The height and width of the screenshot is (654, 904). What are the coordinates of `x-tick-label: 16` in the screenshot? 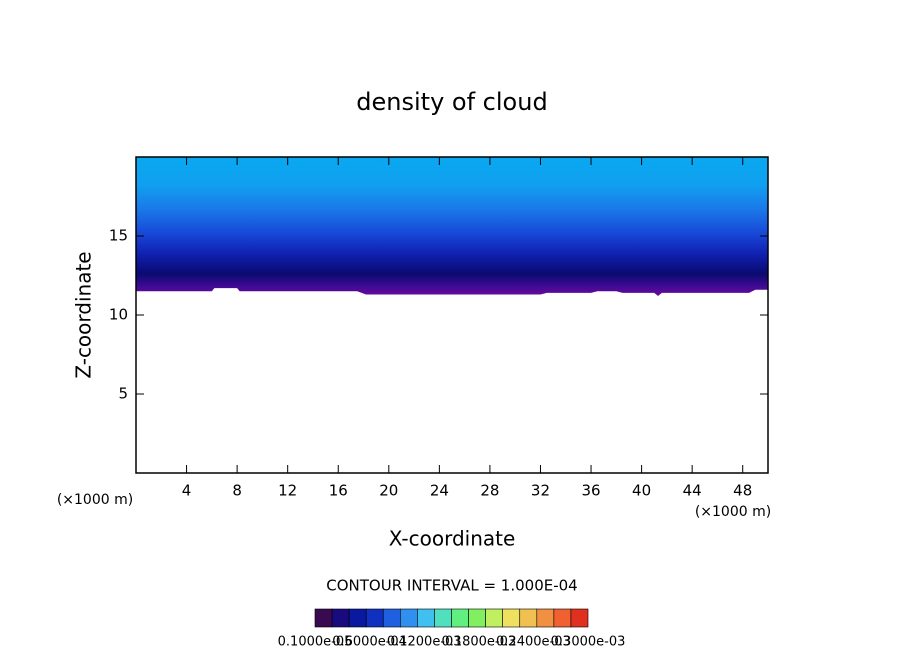 It's located at (338, 491).